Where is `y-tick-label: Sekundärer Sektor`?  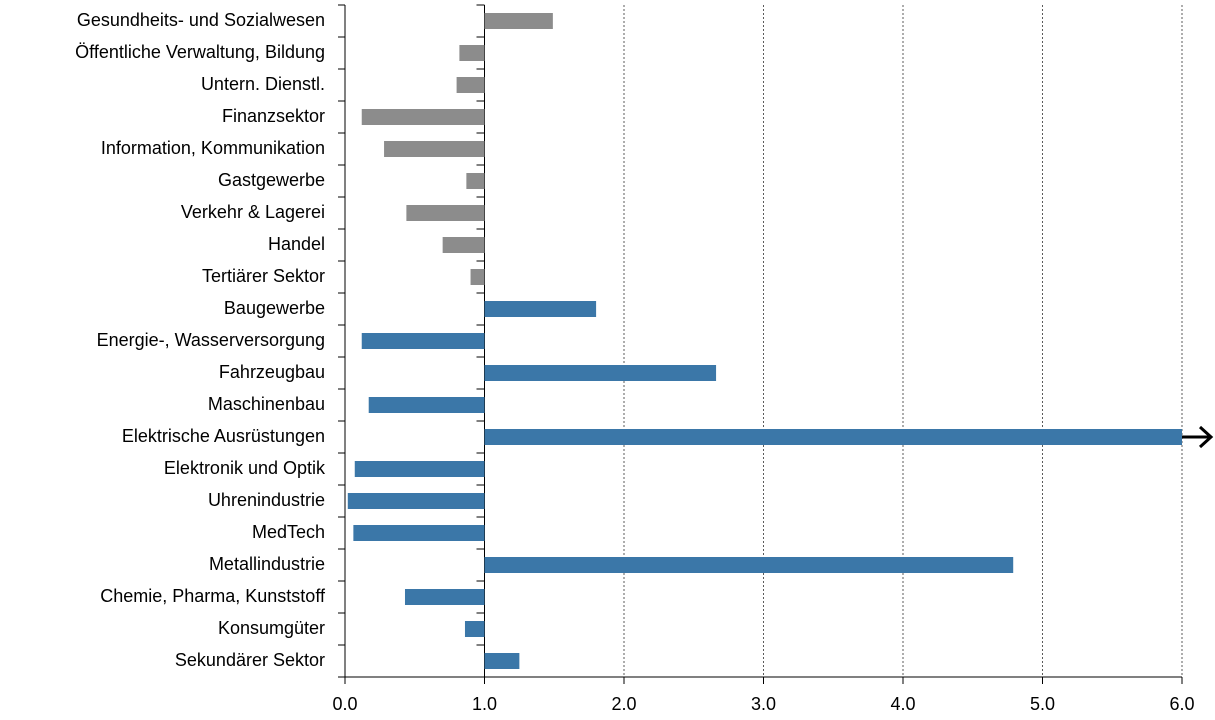
y-tick-label: Sekundärer Sektor is located at coordinates (250, 660).